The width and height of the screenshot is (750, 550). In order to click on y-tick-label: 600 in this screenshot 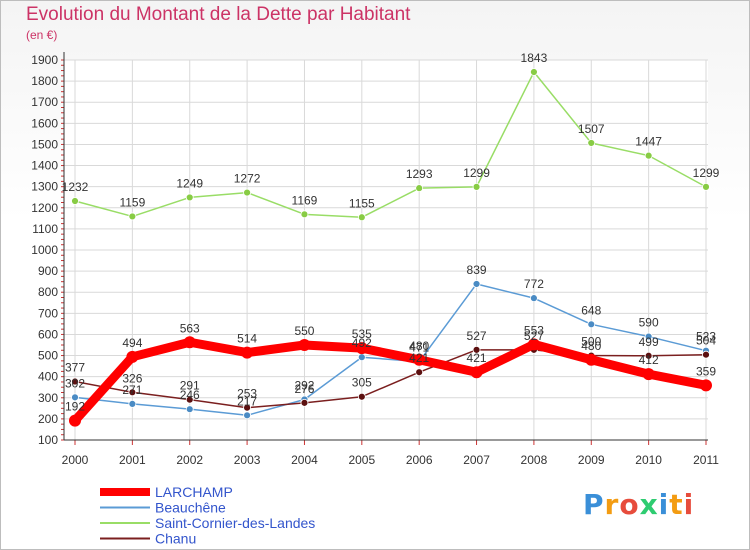, I will do `click(48, 334)`.